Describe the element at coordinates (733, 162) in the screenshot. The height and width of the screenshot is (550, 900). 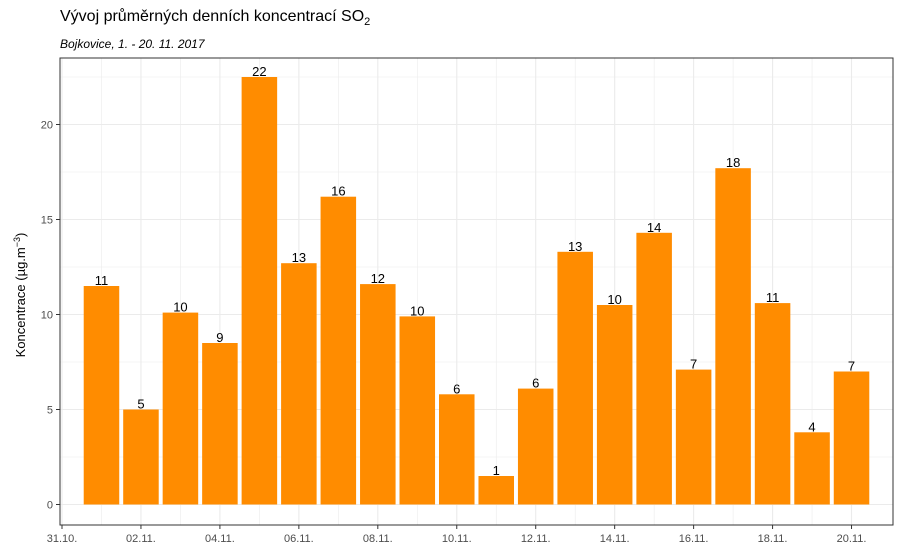
I see `bar-value-label: 18` at that location.